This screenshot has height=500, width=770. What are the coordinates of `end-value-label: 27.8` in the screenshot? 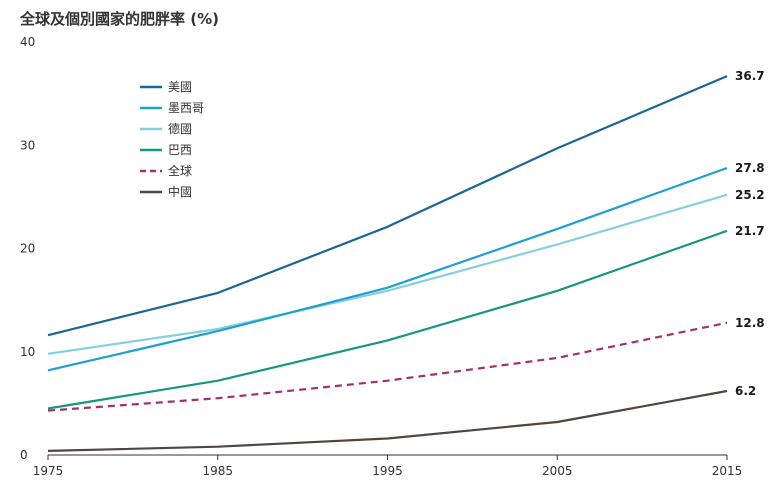 It's located at (750, 168).